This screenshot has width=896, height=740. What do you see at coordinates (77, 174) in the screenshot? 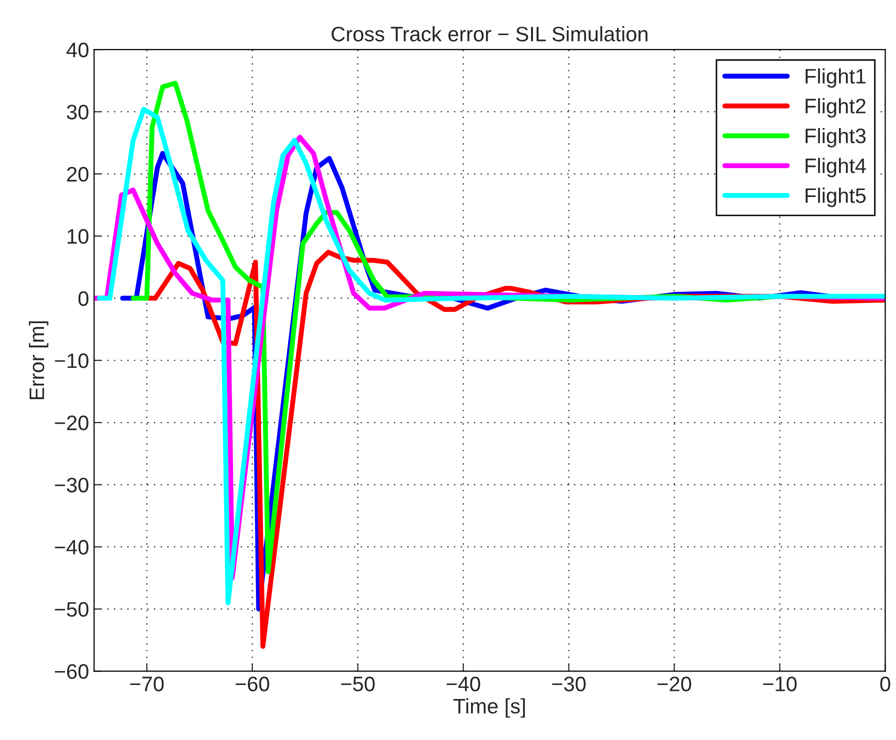
I see `y-tick-label: 20` at bounding box center [77, 174].